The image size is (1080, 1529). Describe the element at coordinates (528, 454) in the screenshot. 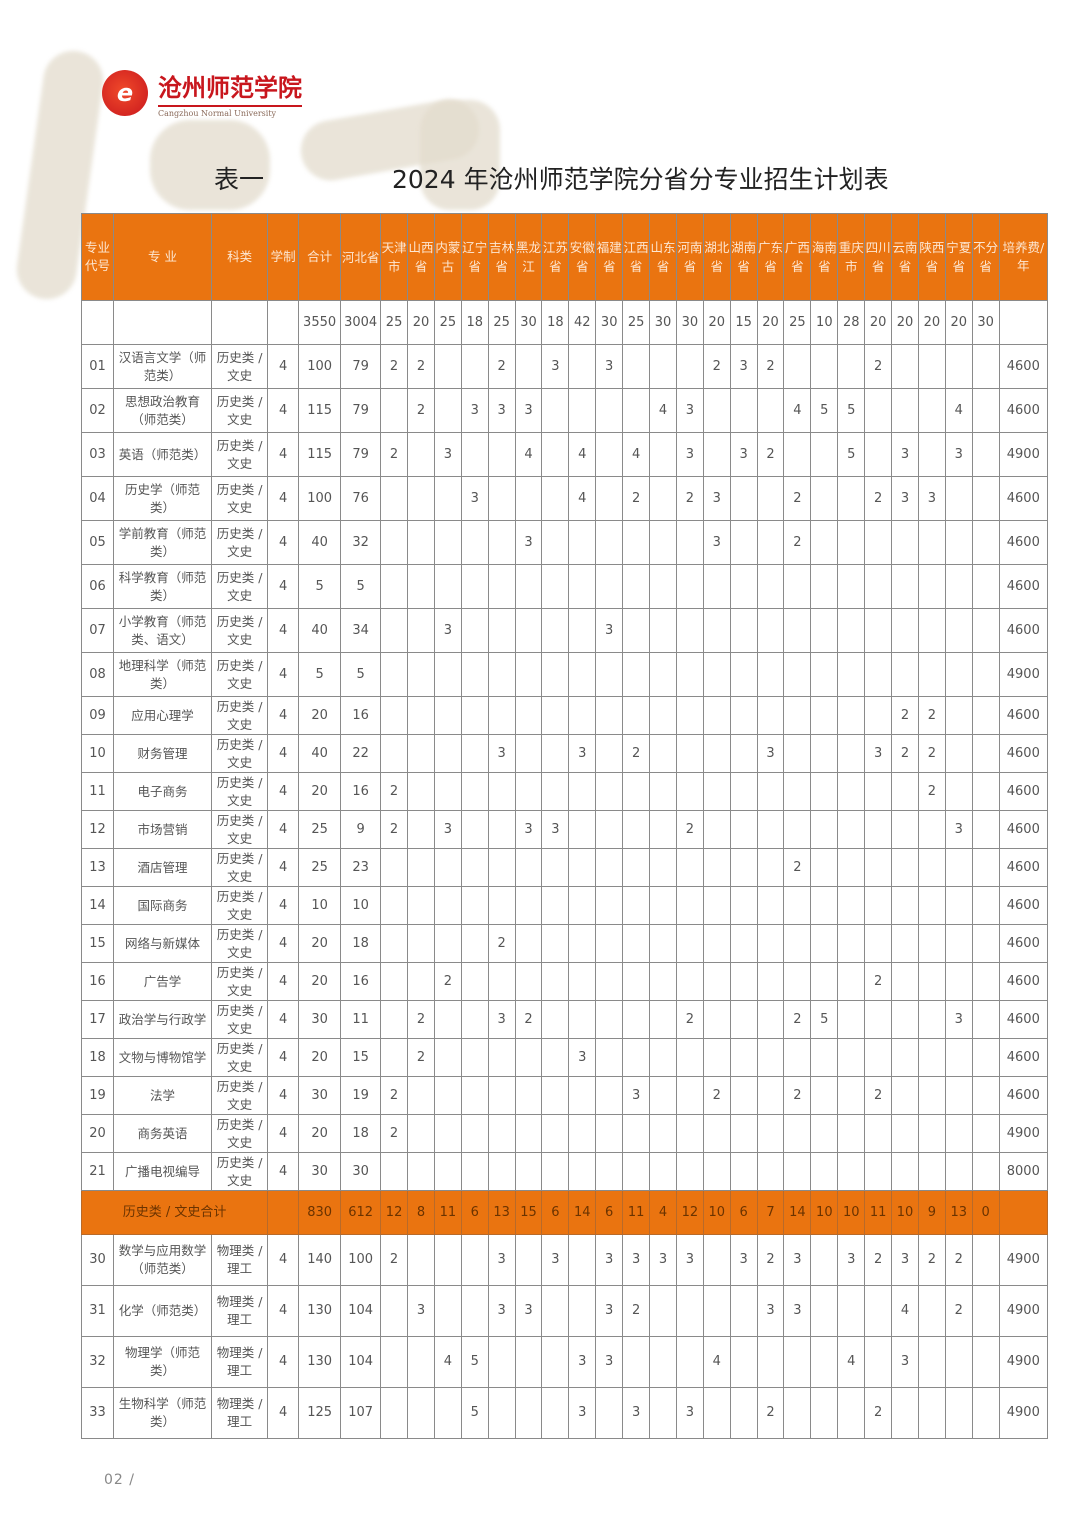

I see `province-quota-cell: 4` at that location.